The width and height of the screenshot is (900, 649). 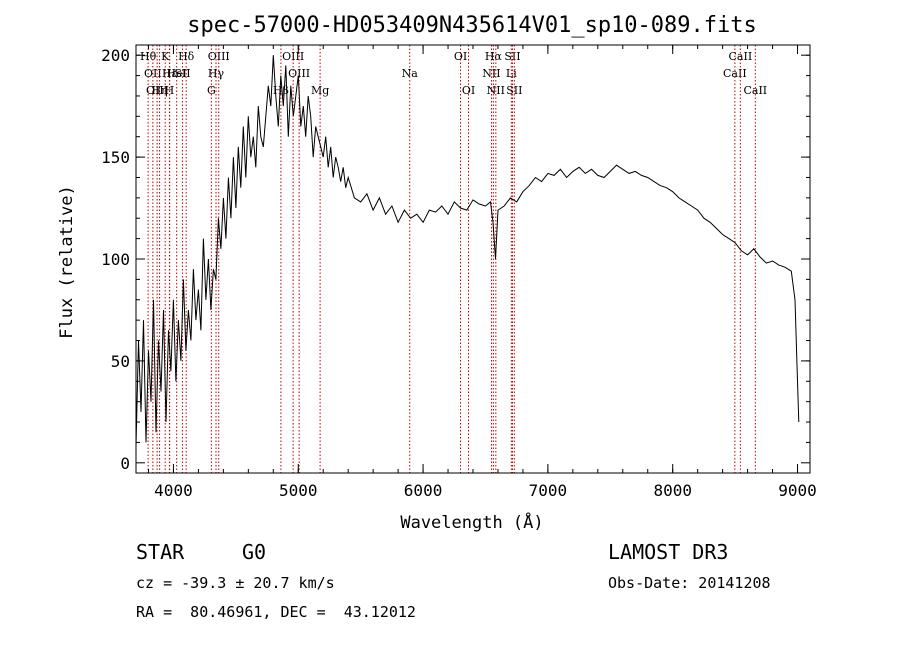 What do you see at coordinates (471, 522) in the screenshot?
I see `x-axis-label: Wavelength (Å)` at bounding box center [471, 522].